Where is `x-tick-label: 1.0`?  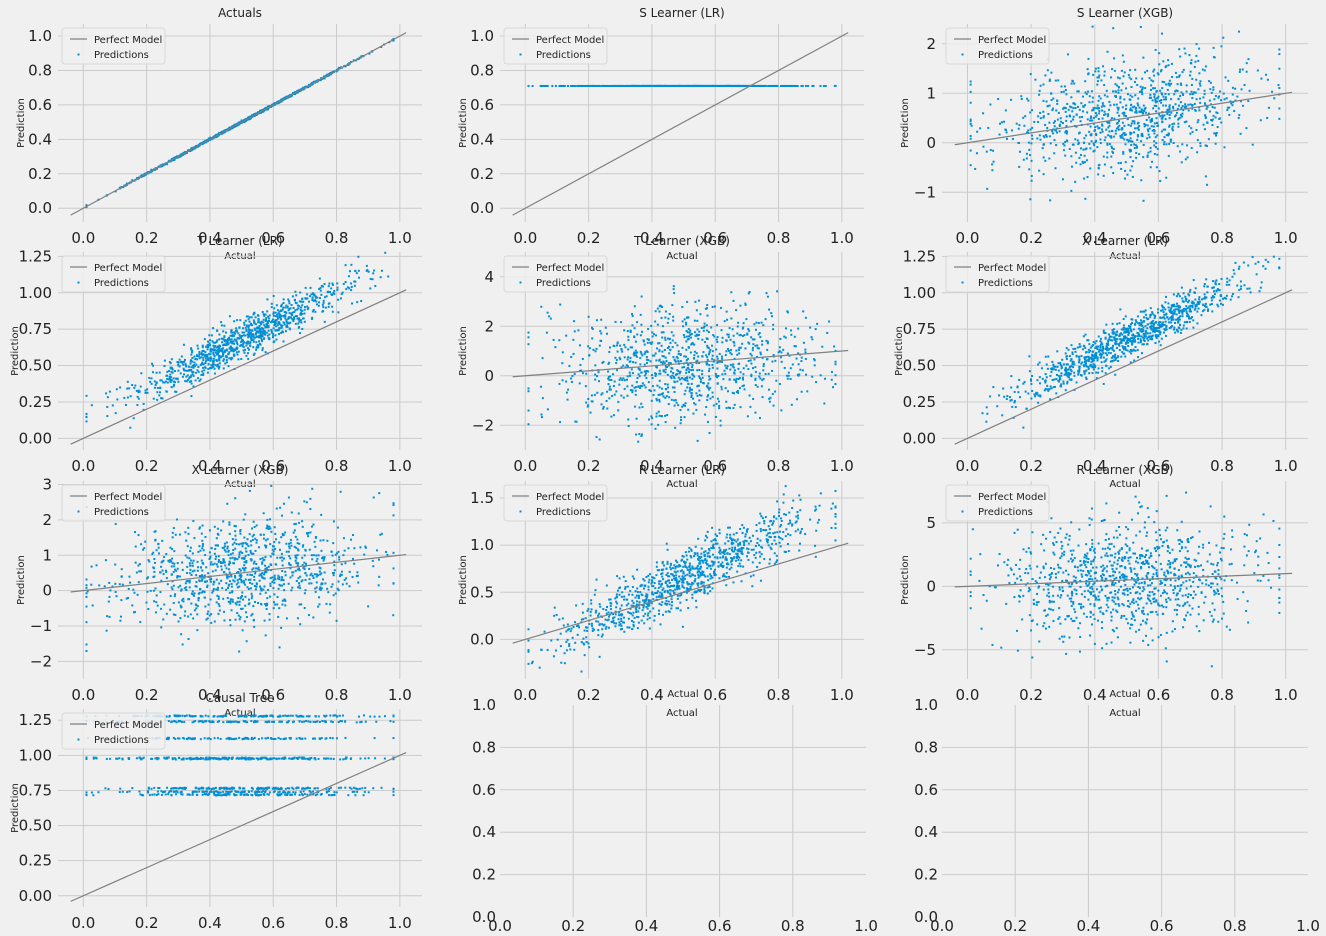 x-tick-label: 1.0 is located at coordinates (400, 238).